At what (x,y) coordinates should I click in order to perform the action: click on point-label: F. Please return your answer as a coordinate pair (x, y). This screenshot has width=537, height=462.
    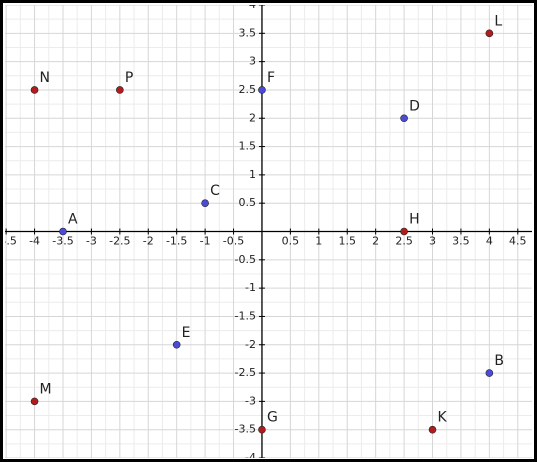
    Looking at the image, I should click on (271, 78).